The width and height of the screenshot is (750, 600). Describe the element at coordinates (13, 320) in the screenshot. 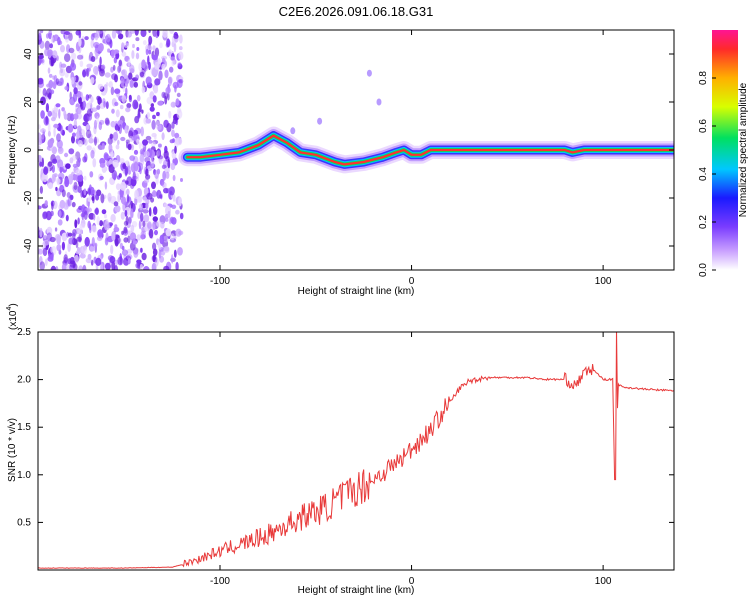

I see `snr-multiplier-base: (x10` at that location.